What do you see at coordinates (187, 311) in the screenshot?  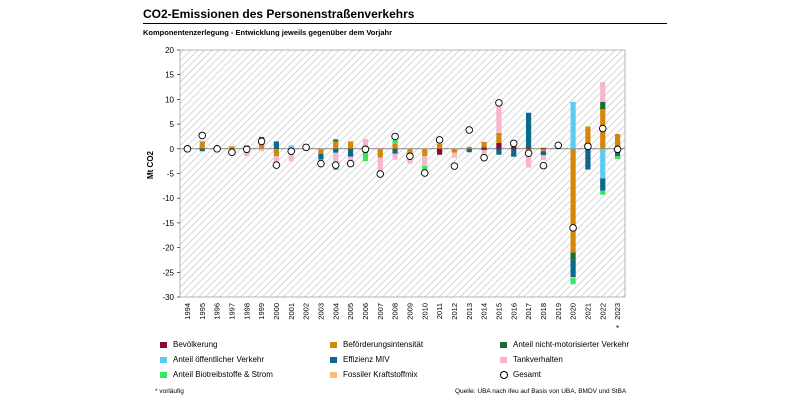 I see `x-tick-label: 1994` at bounding box center [187, 311].